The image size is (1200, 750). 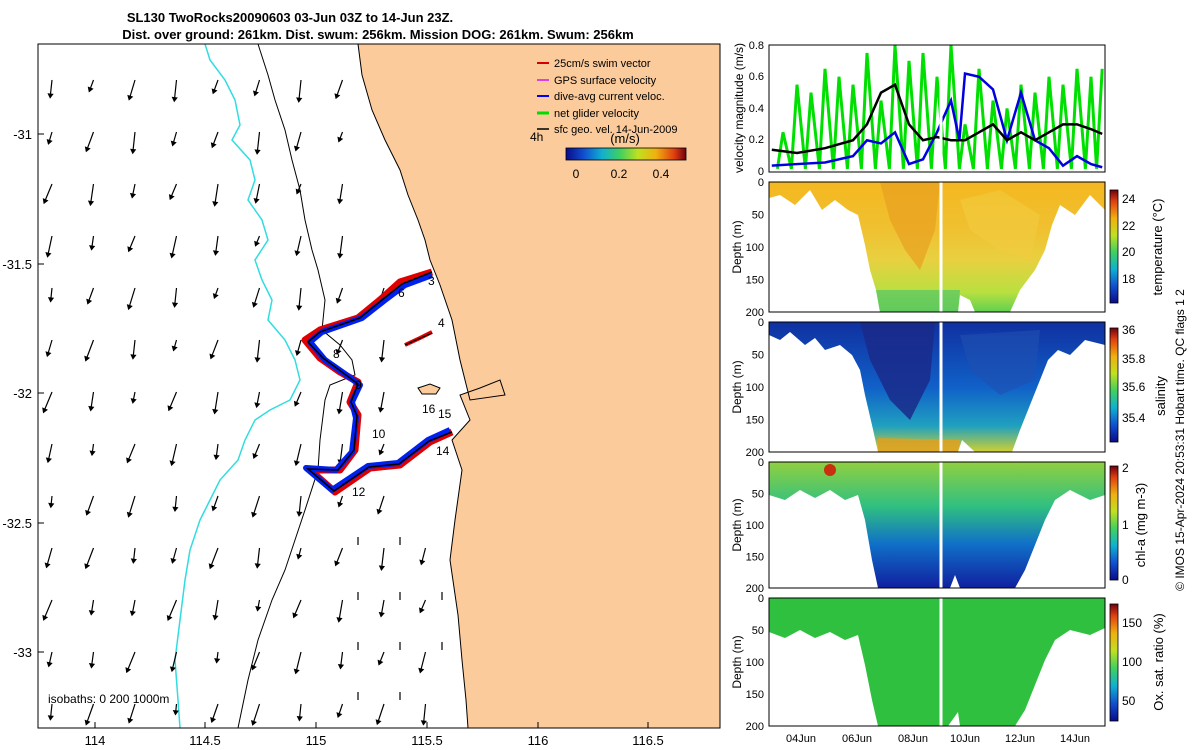 What do you see at coordinates (1160, 396) in the screenshot?
I see `salinity-label: salinity` at bounding box center [1160, 396].